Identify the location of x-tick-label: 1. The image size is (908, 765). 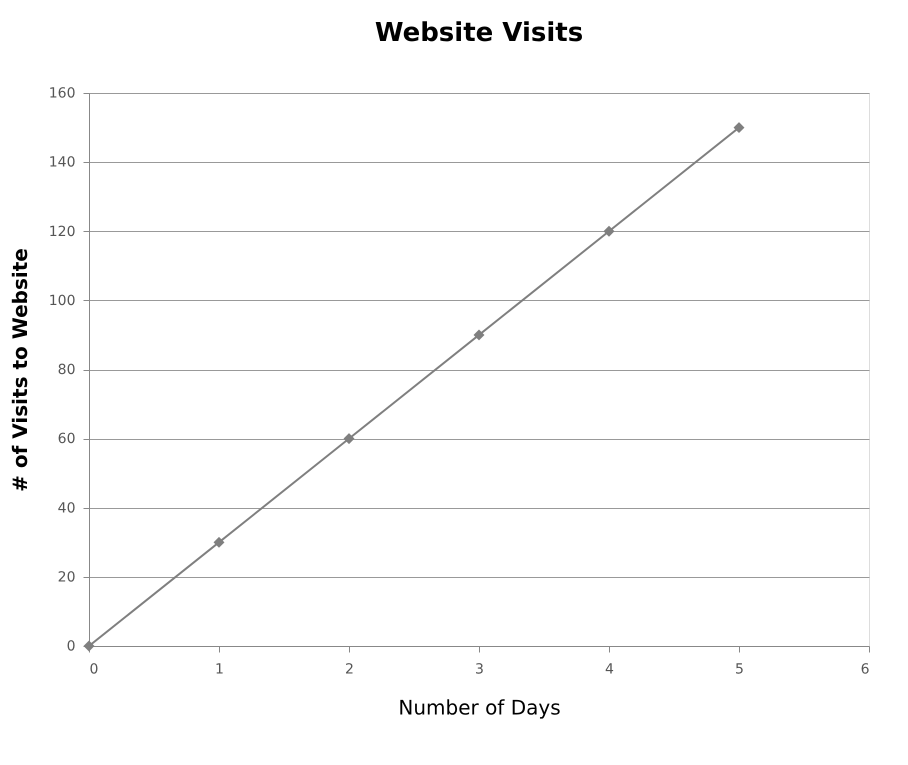
(219, 670).